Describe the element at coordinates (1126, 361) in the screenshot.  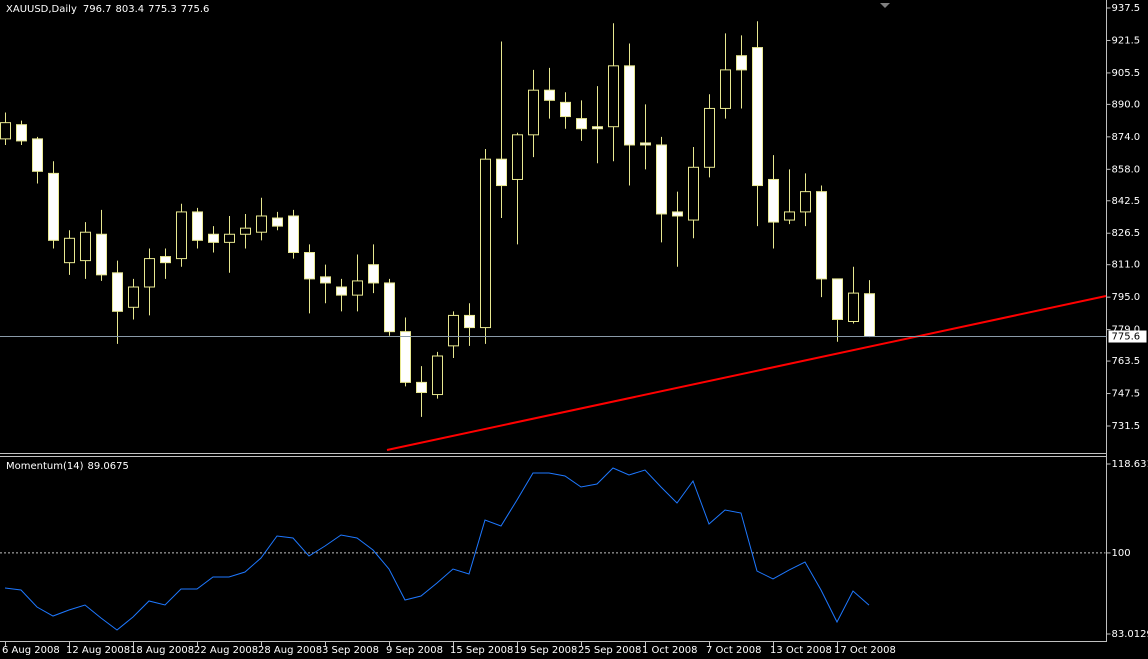
I see `y-tick-label: 763.5` at that location.